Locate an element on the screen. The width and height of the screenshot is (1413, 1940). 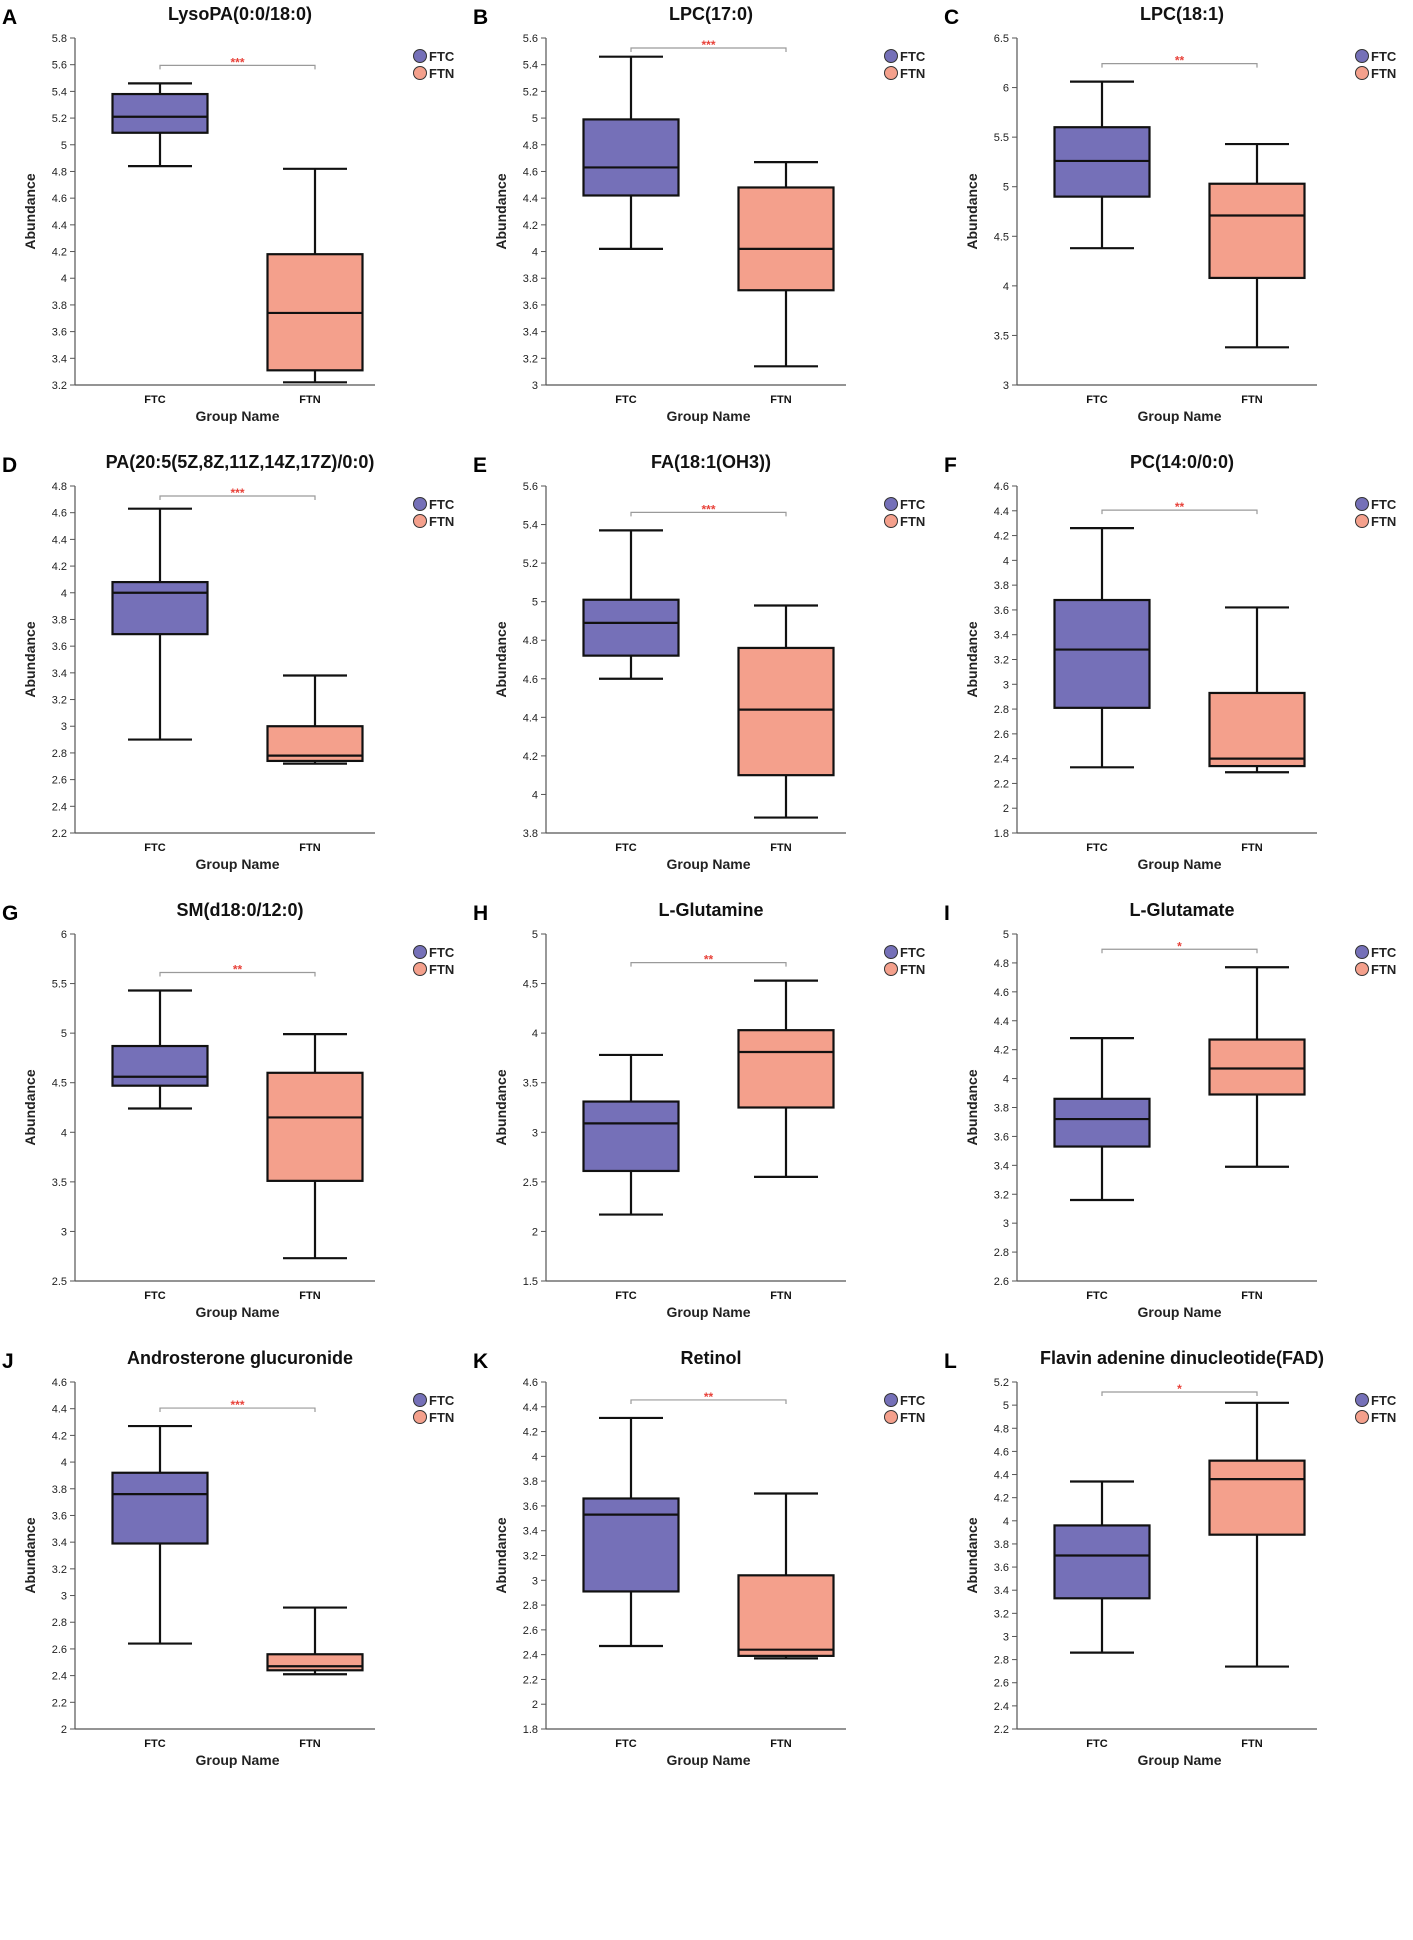
panel-letter: C is located at coordinates (951, 17).